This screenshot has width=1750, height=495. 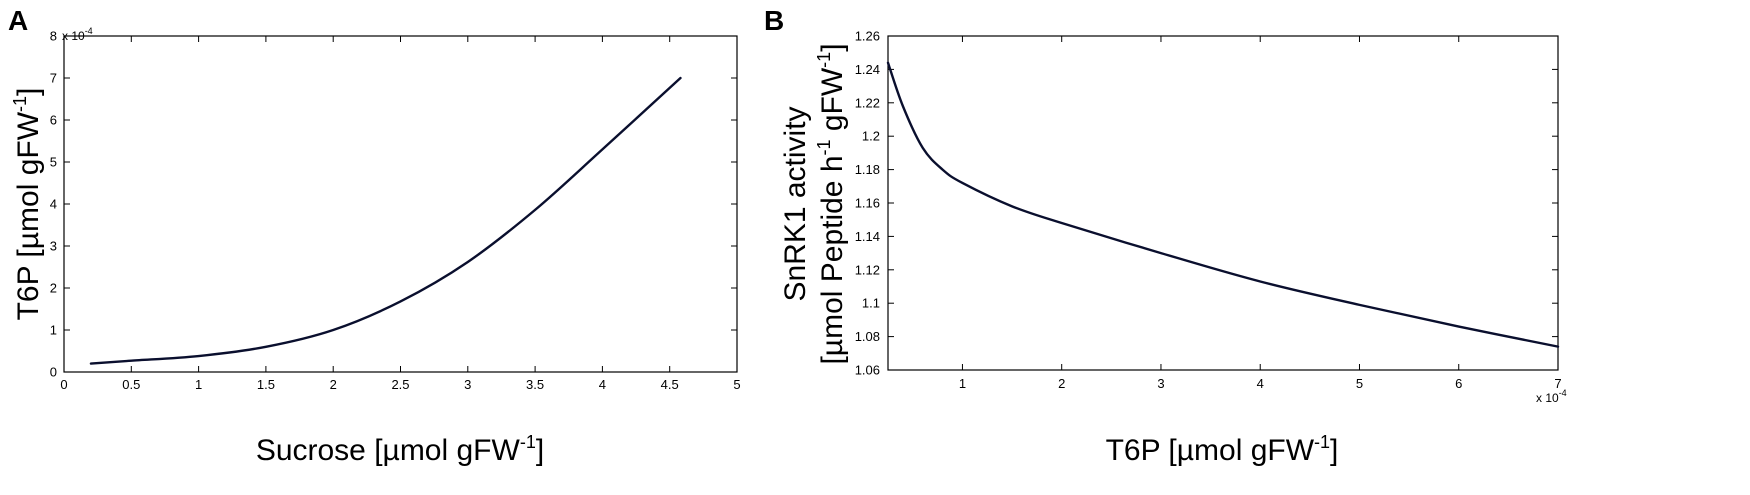 I want to click on a-x-tick-label: 1, so click(x=198, y=384).